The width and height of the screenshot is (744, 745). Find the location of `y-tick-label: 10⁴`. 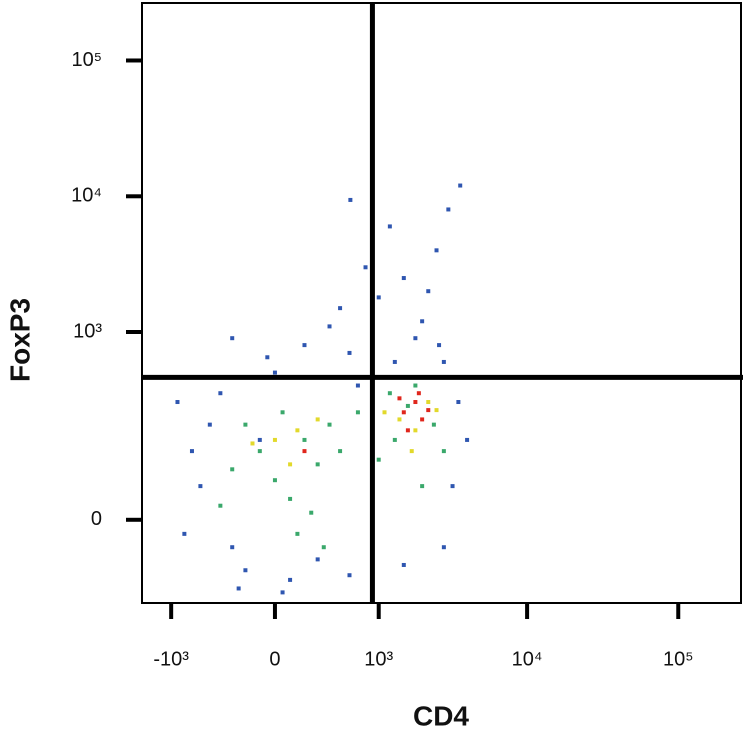

y-tick-label: 10⁴ is located at coordinates (86, 196).